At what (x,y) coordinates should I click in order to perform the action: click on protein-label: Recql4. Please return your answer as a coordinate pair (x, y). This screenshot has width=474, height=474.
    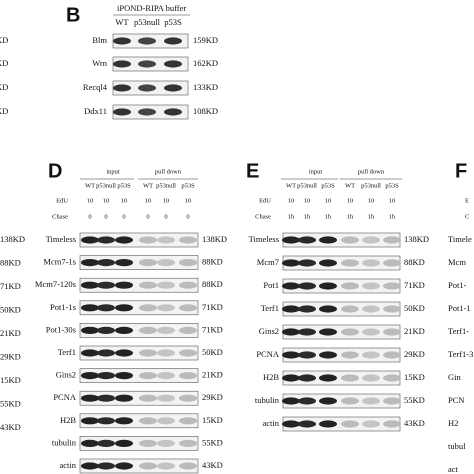
    Looking at the image, I should click on (95, 87).